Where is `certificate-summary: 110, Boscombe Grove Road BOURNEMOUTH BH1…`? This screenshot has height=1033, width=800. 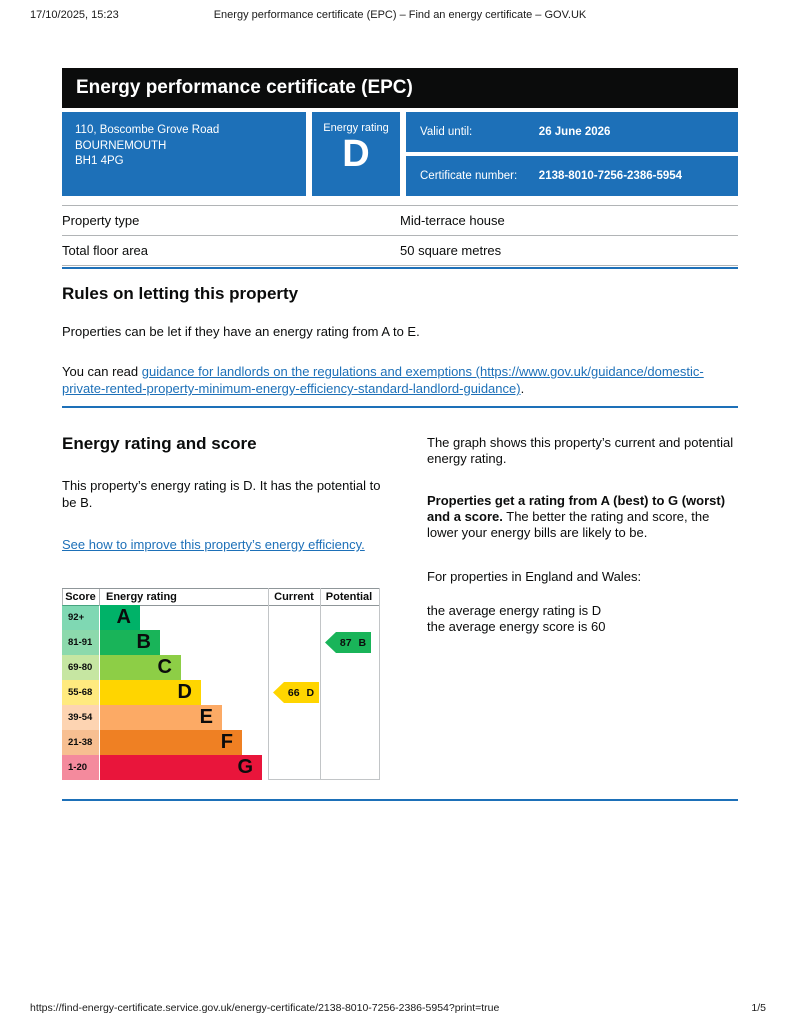 certificate-summary: 110, Boscombe Grove Road BOURNEMOUTH BH1… is located at coordinates (400, 154).